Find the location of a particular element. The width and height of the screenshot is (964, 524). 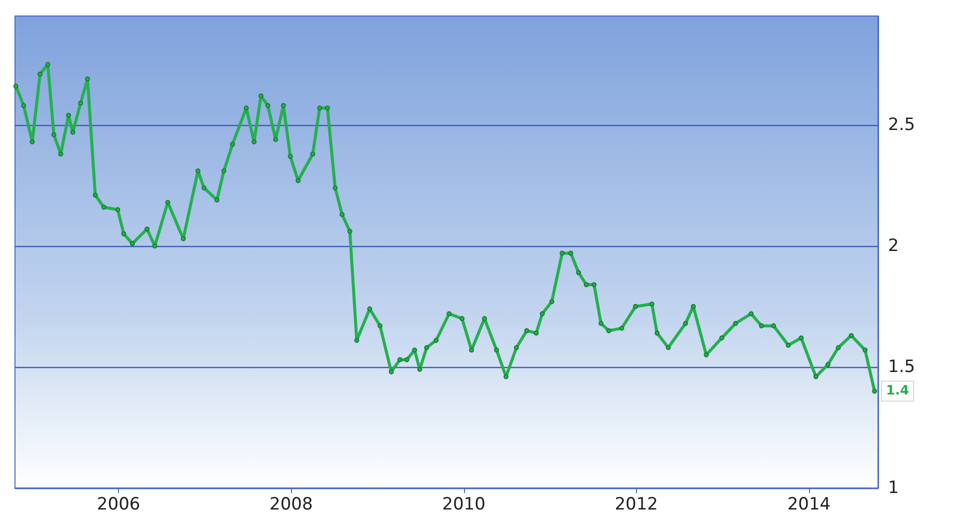

data-label: 1.4 is located at coordinates (898, 391).